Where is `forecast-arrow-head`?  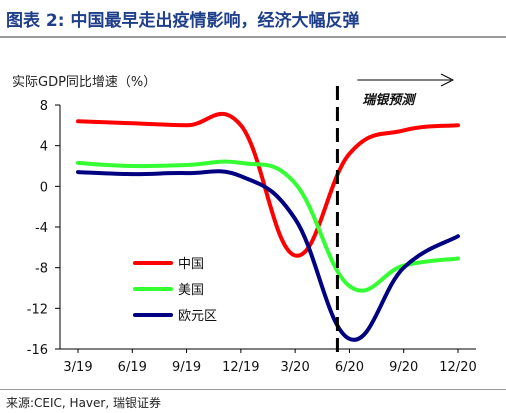
forecast-arrow-head is located at coordinates (447, 80).